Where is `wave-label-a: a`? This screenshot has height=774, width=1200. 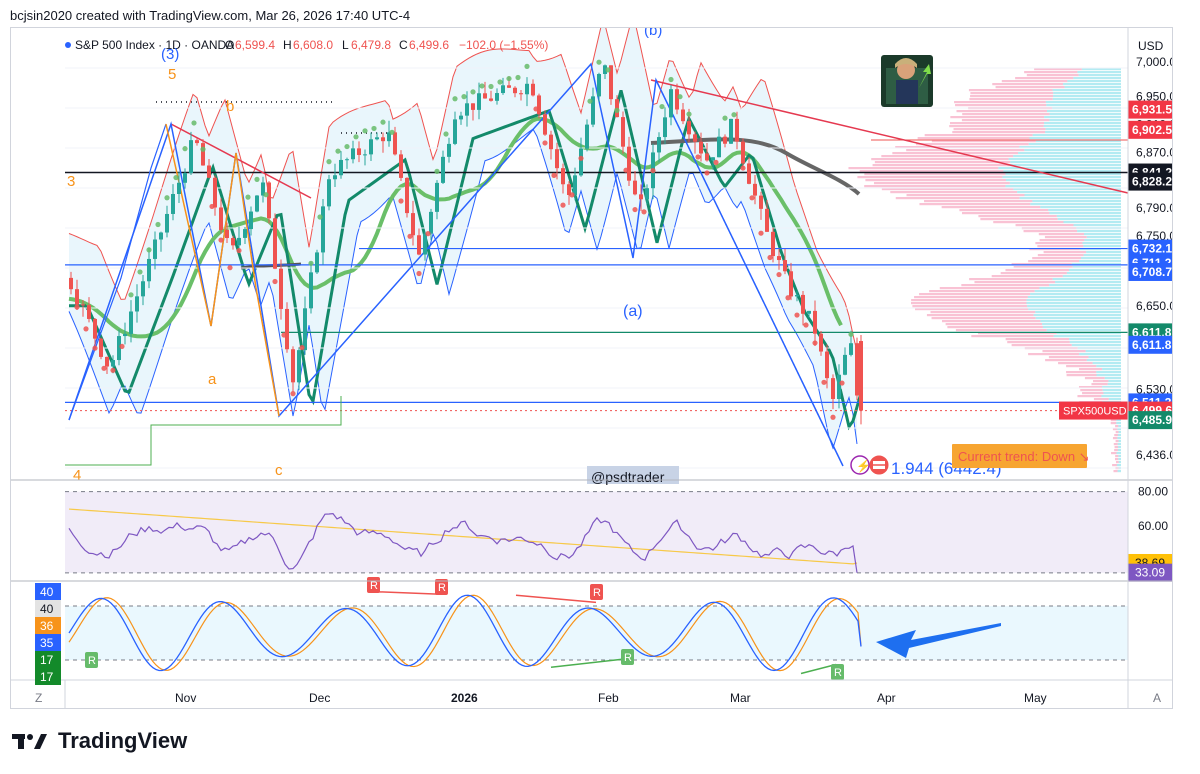
wave-label-a: a is located at coordinates (212, 379).